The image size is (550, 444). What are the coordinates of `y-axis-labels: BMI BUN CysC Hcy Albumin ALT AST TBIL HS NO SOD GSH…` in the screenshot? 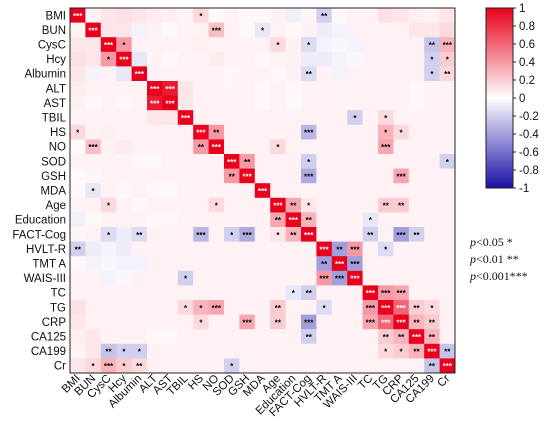 It's located at (39, 191).